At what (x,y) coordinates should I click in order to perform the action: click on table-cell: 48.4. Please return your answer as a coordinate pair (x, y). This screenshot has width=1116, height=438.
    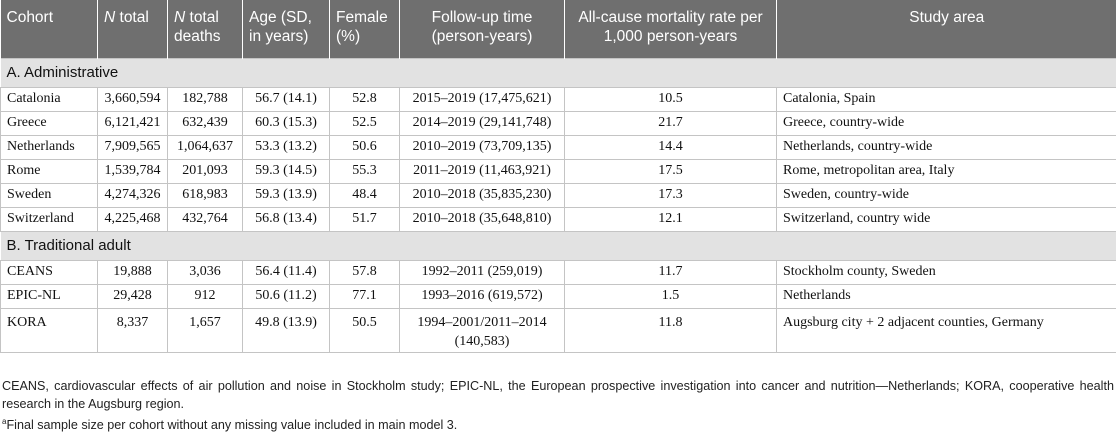
    Looking at the image, I should click on (364, 195).